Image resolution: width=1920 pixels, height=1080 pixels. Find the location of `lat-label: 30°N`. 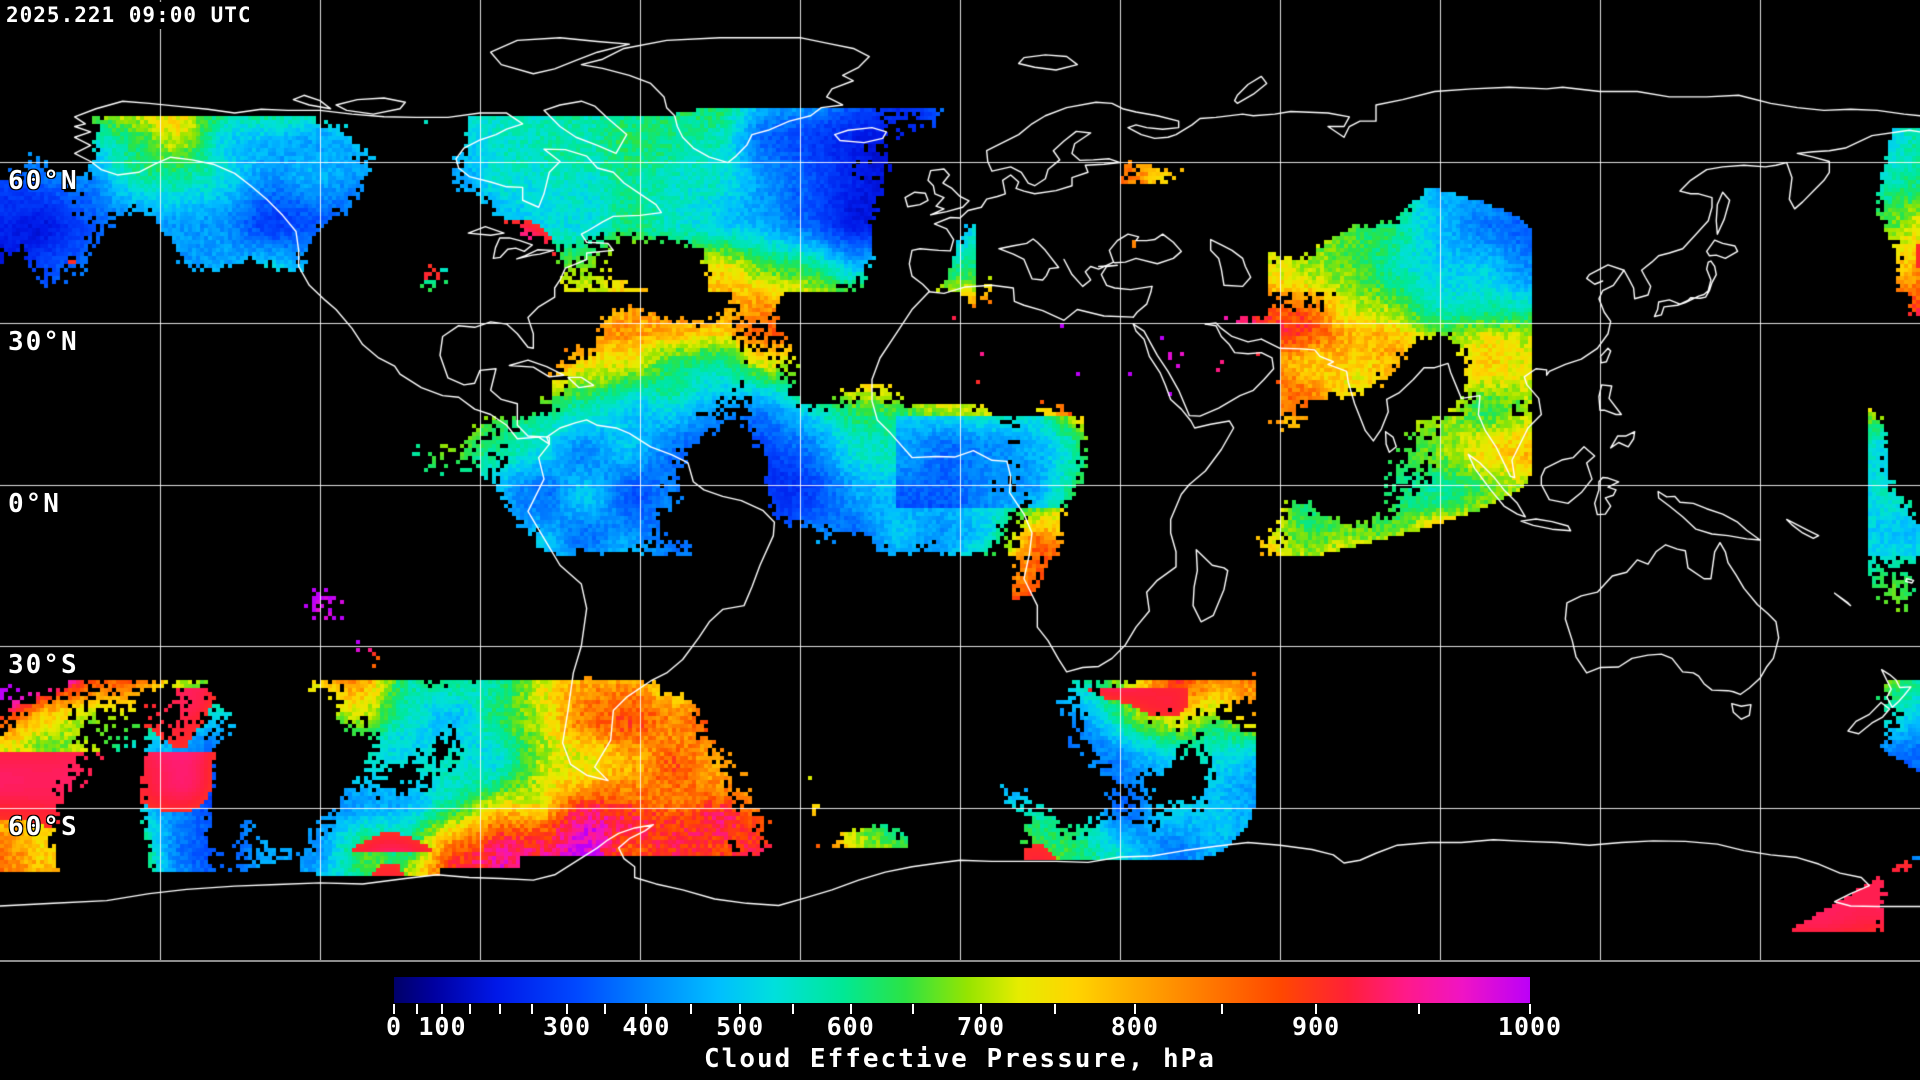

lat-label: 30°N is located at coordinates (43, 342).